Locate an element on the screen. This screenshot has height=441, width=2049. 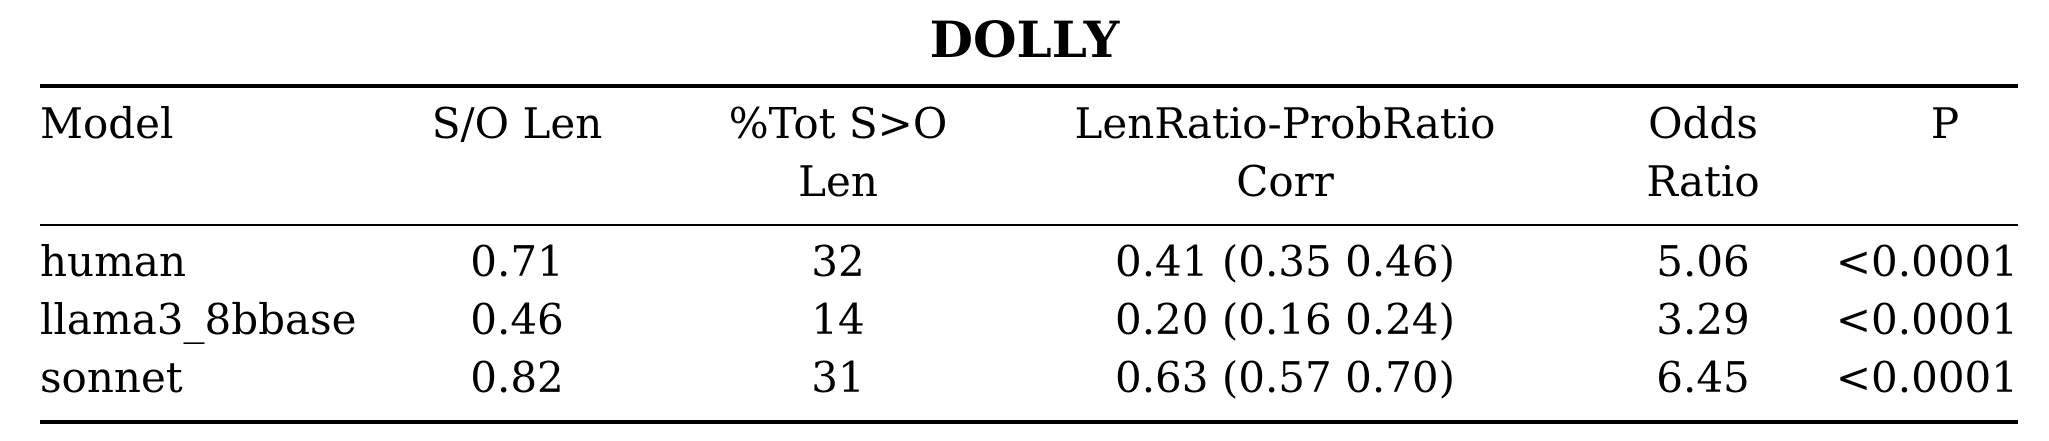
table-cell-tot: 14 is located at coordinates (838, 319).